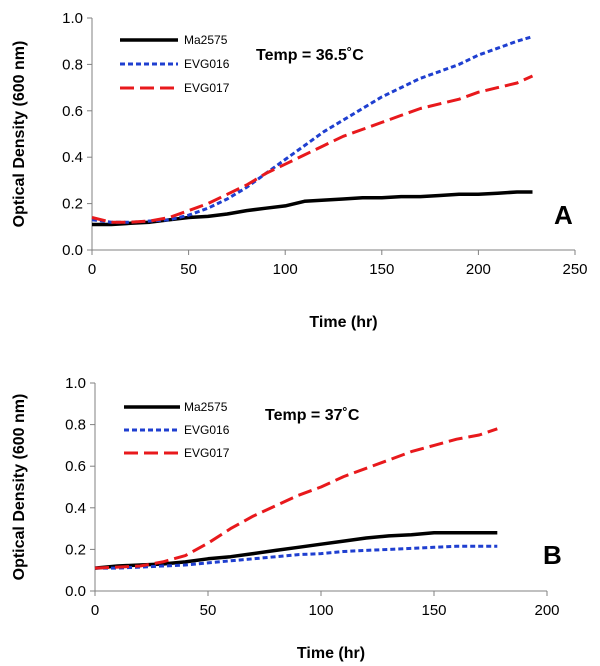 The height and width of the screenshot is (666, 600). Describe the element at coordinates (312, 415) in the screenshot. I see `temperature-annotation: Temp = 37˚C` at that location.